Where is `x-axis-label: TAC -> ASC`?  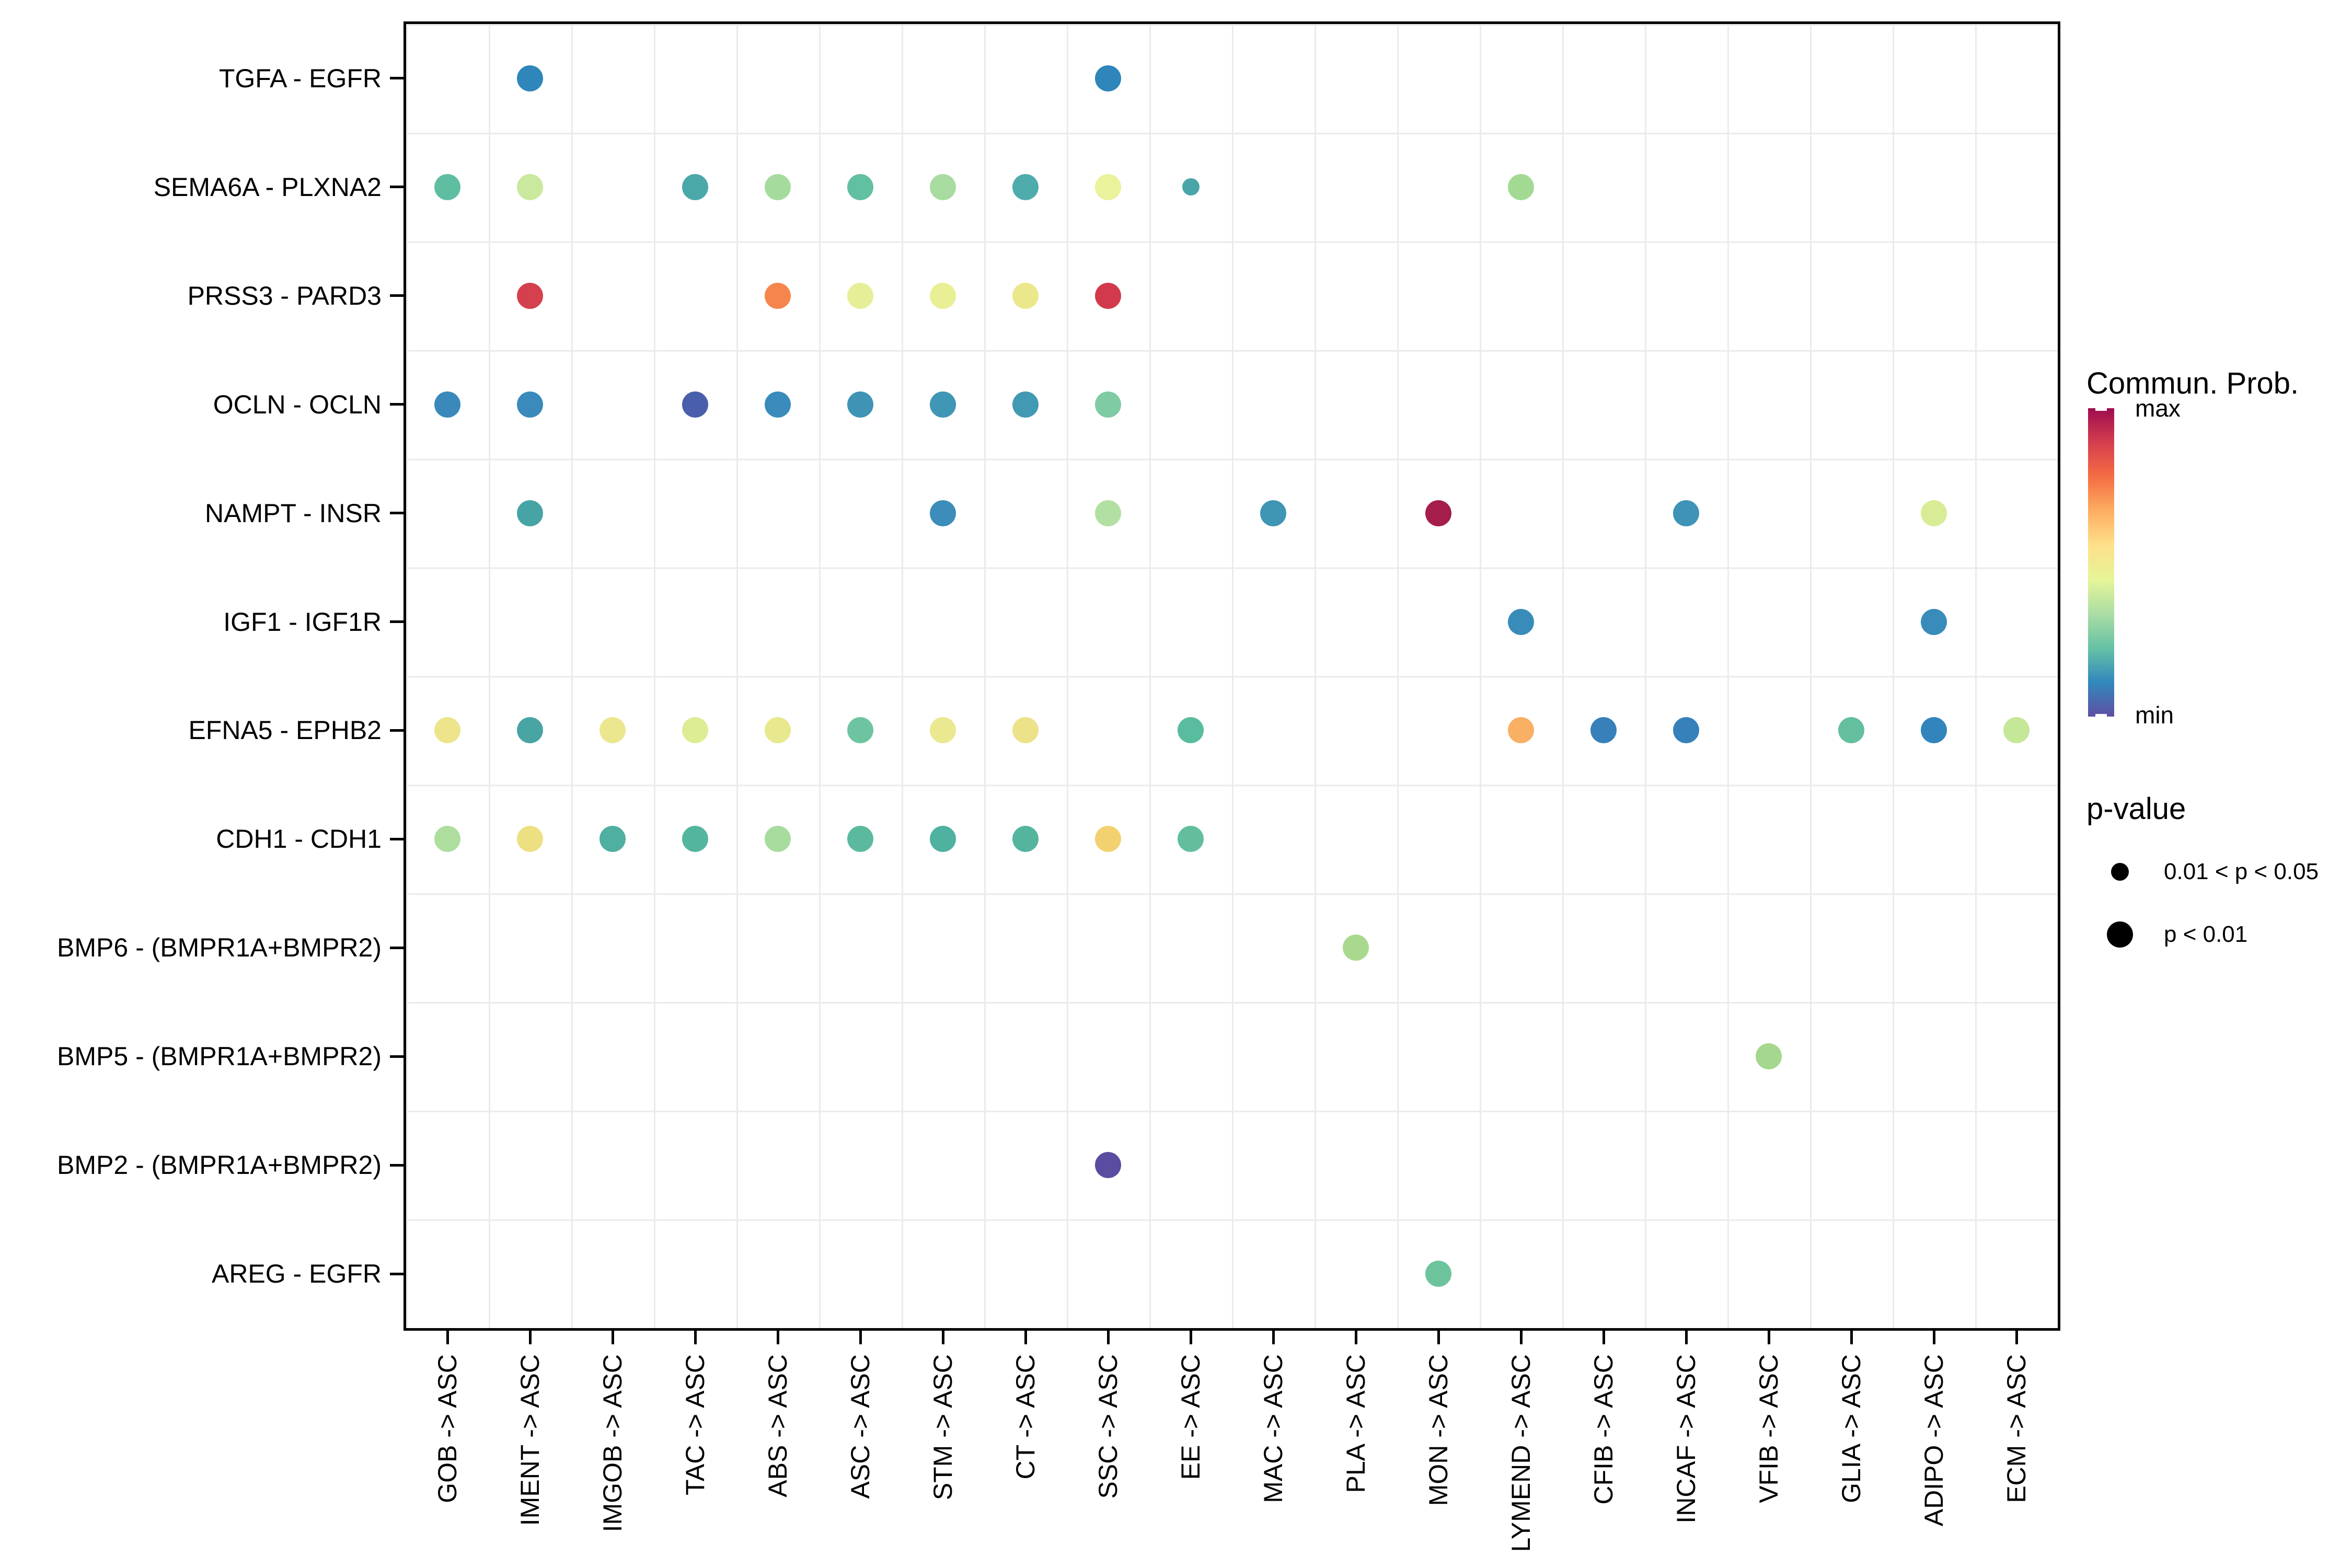 x-axis-label: TAC -> ASC is located at coordinates (695, 1424).